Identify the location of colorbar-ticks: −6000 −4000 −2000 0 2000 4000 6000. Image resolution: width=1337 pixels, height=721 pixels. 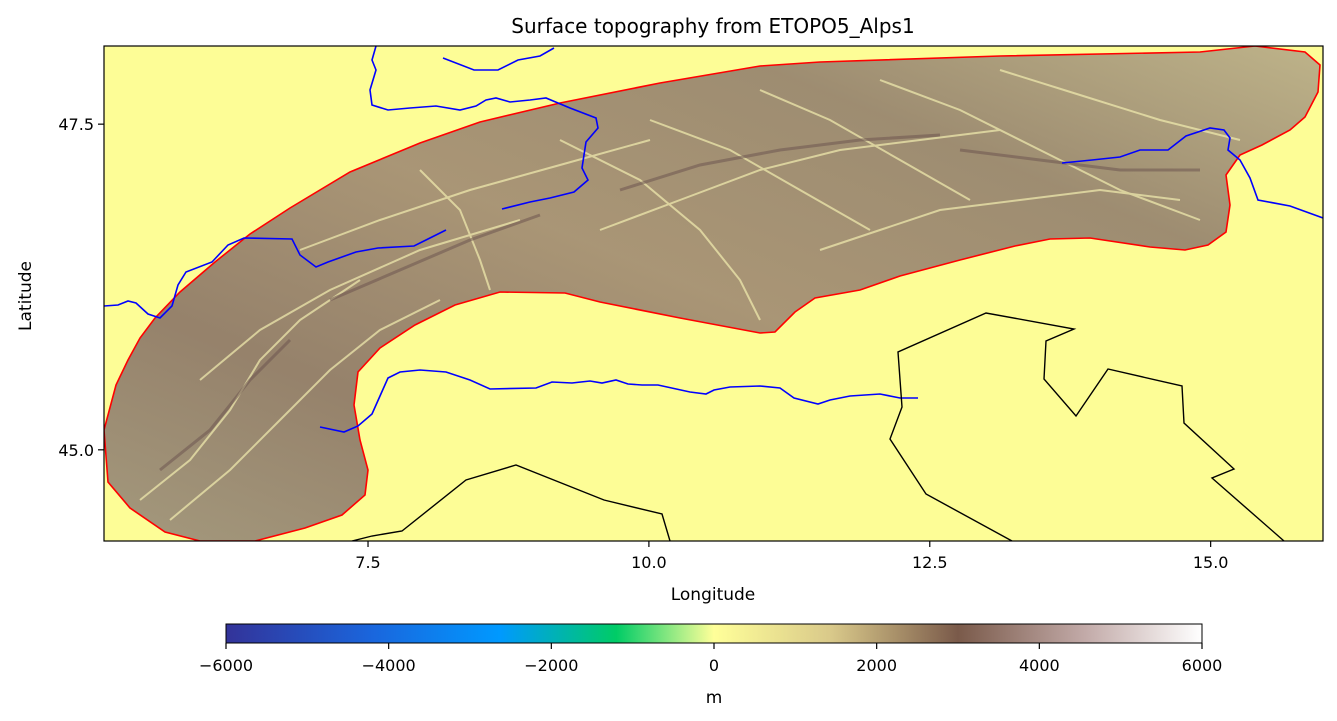
(710, 659).